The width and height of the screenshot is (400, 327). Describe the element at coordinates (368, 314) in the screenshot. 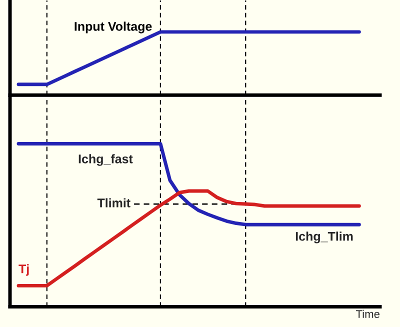

I see `x-axis-title: Time` at that location.